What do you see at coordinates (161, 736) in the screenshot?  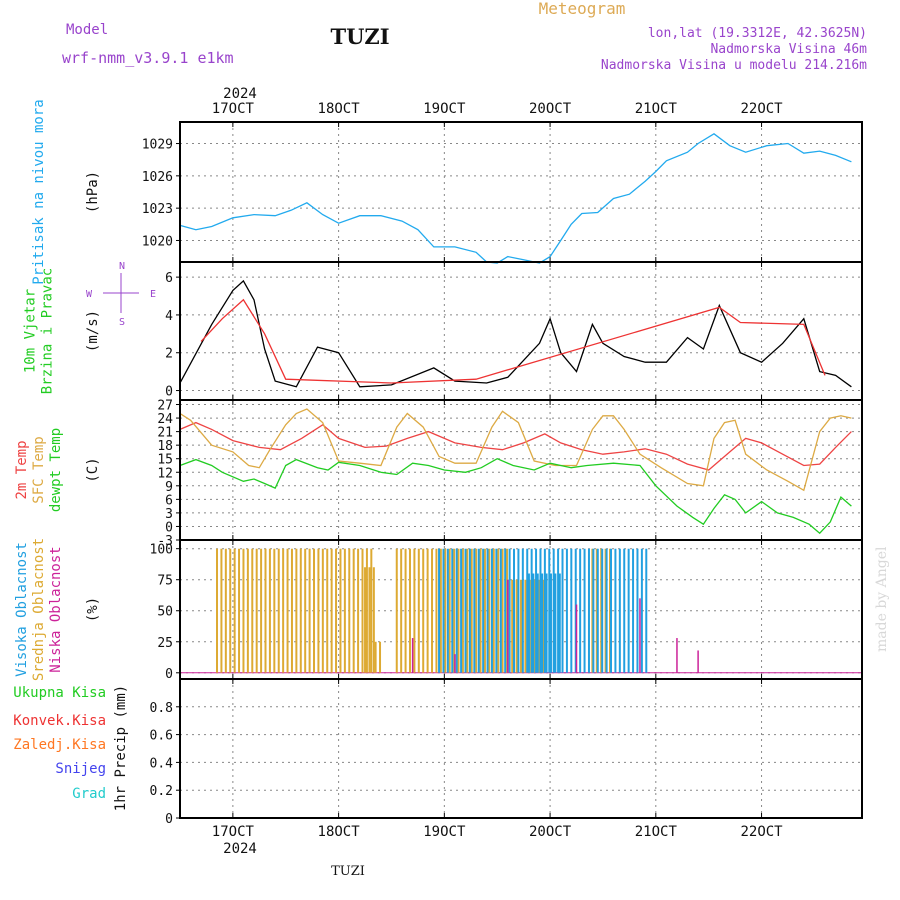 I see `y-tick-label: 0.6` at bounding box center [161, 736].